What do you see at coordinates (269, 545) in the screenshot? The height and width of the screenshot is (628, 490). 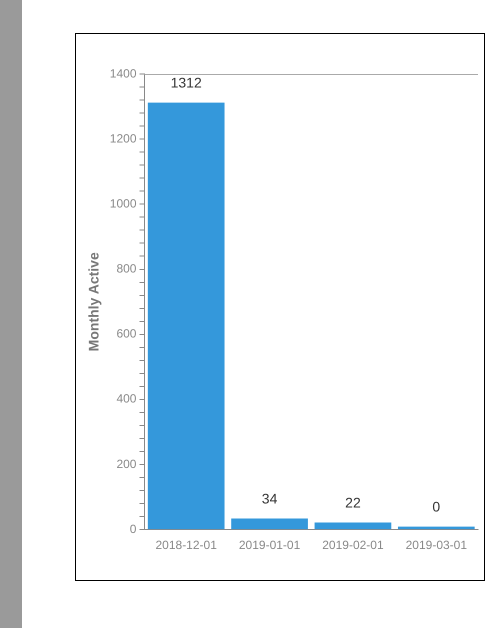 I see `x-tick-label: 2019-01-01` at bounding box center [269, 545].